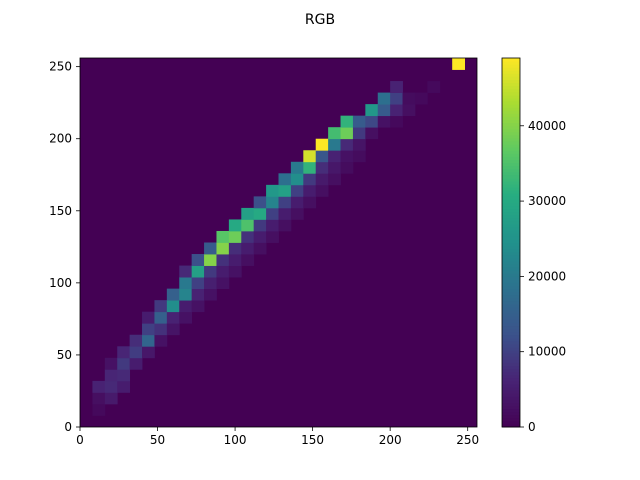  What do you see at coordinates (532, 427) in the screenshot?
I see `colorbar-tick-label: 0` at bounding box center [532, 427].